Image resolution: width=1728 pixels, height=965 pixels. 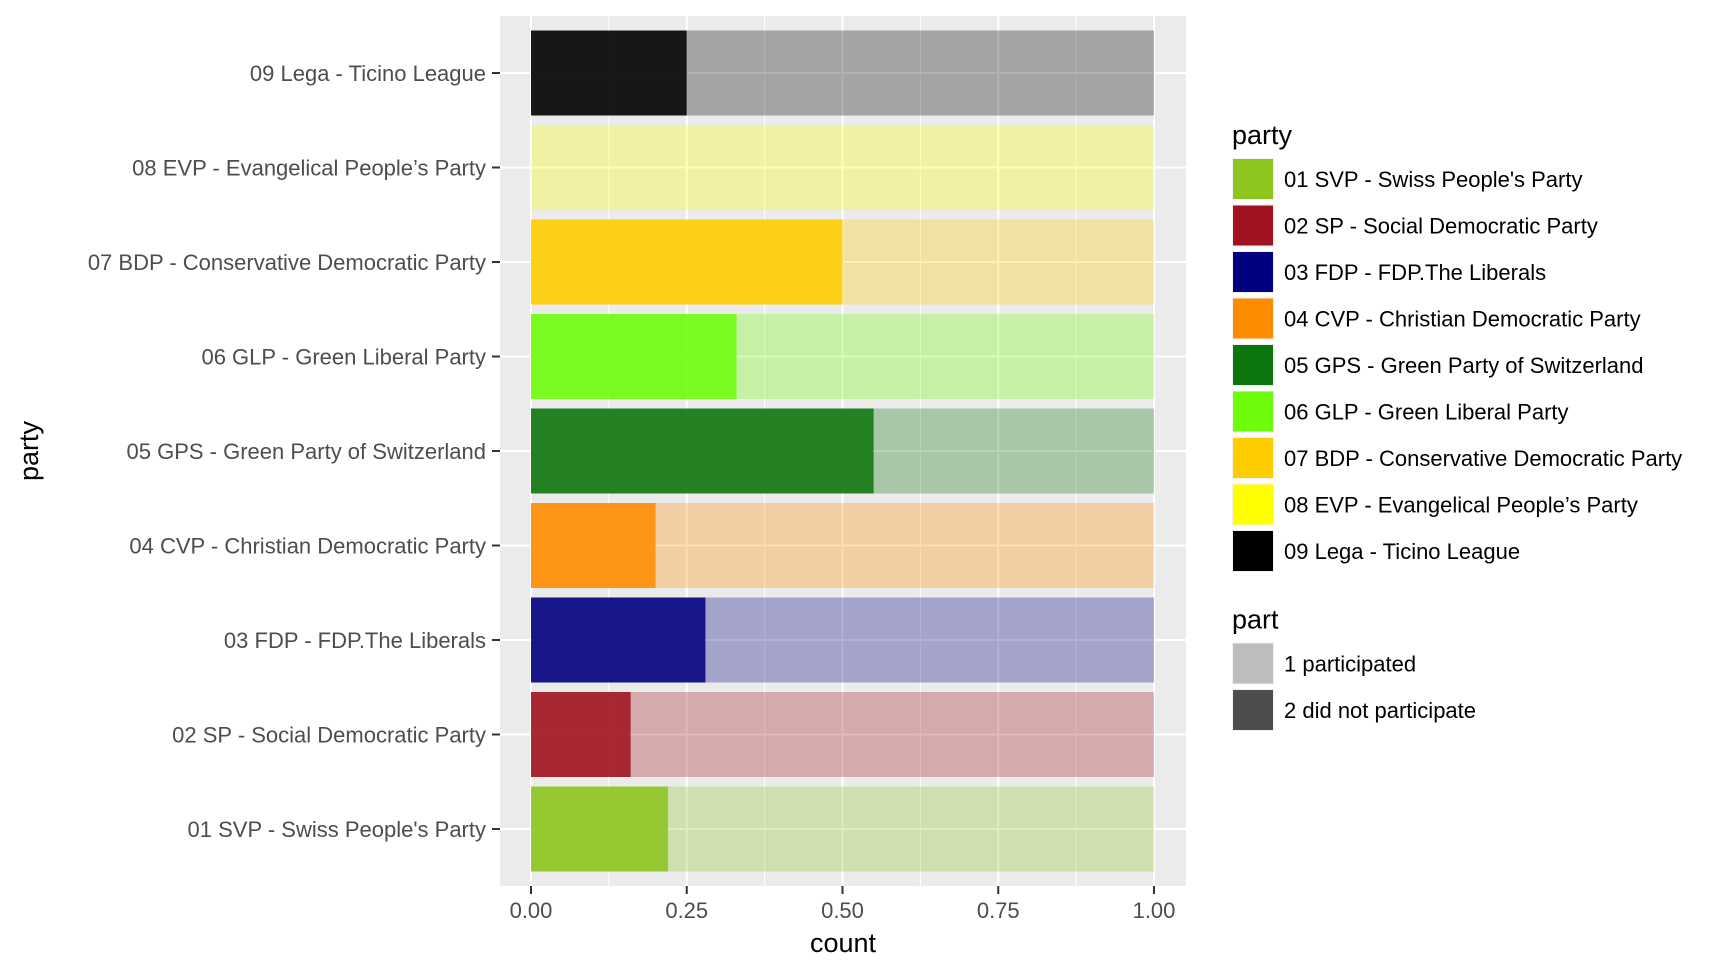 I want to click on x-tick-label: 0.50, so click(x=842, y=910).